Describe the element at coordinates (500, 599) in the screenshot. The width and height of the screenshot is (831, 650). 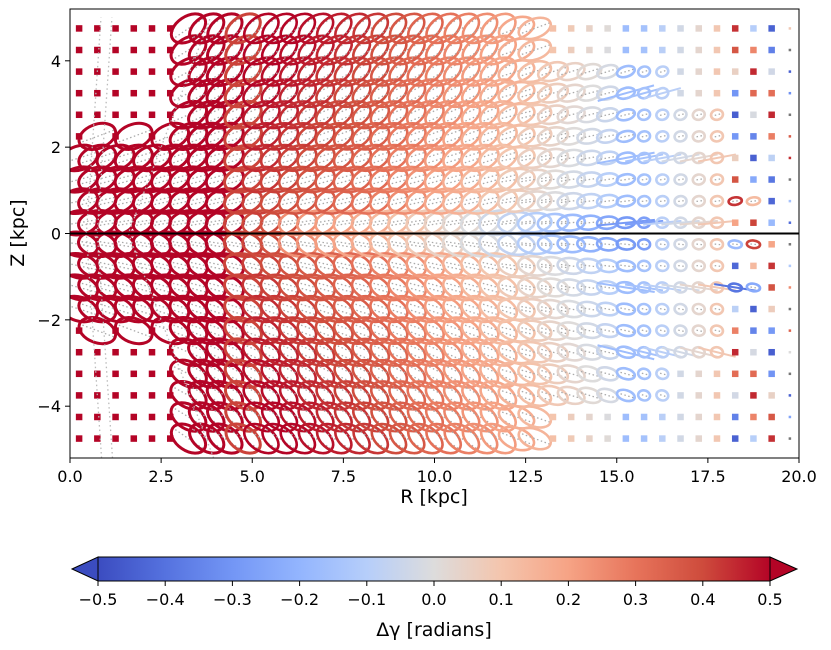
I see `colorbar-tick-label: 0.1` at that location.